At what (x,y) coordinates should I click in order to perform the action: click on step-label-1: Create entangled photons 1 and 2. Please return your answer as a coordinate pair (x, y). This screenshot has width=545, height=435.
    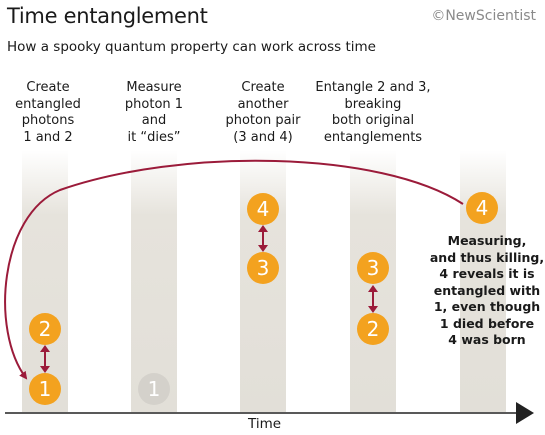
    Looking at the image, I should click on (48, 112).